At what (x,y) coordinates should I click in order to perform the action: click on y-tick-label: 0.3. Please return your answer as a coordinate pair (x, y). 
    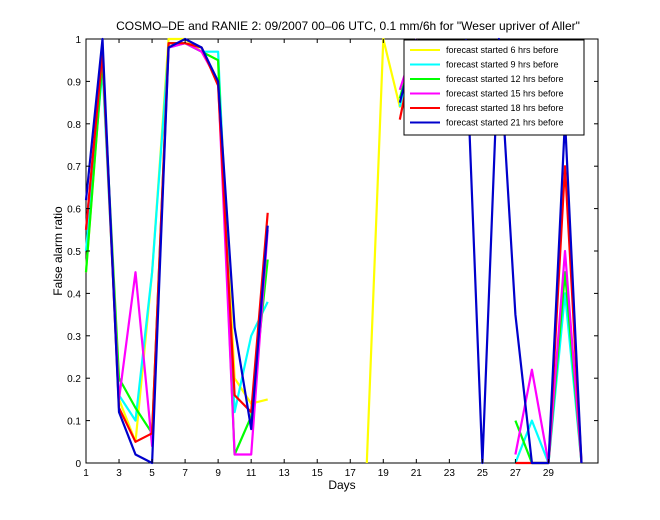
    Looking at the image, I should click on (74, 337).